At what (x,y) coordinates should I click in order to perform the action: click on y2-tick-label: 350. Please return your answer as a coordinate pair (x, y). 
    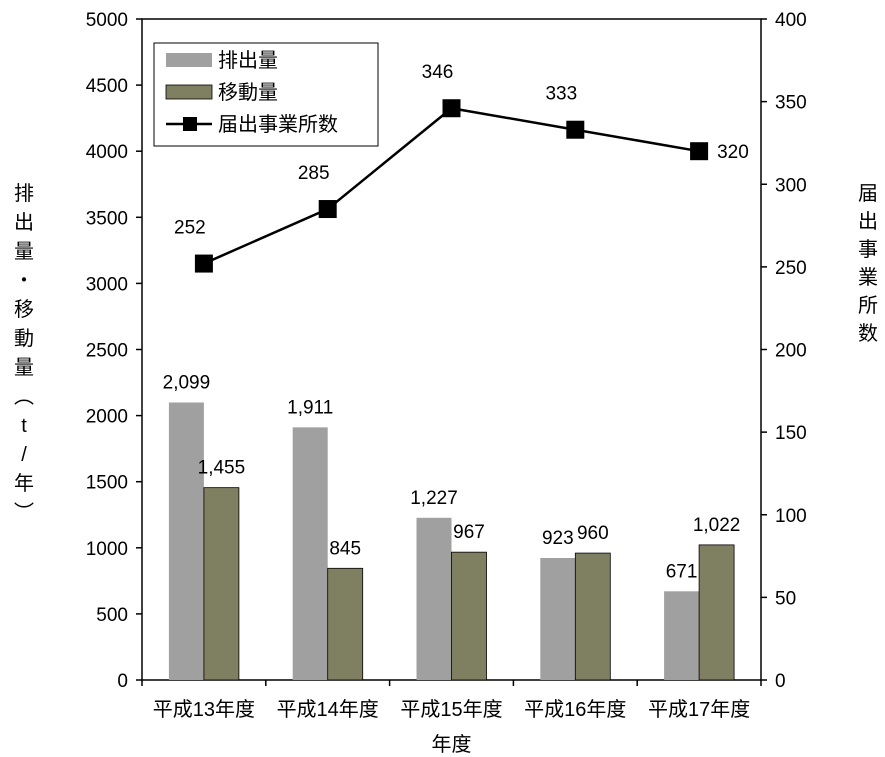
    Looking at the image, I should click on (791, 103).